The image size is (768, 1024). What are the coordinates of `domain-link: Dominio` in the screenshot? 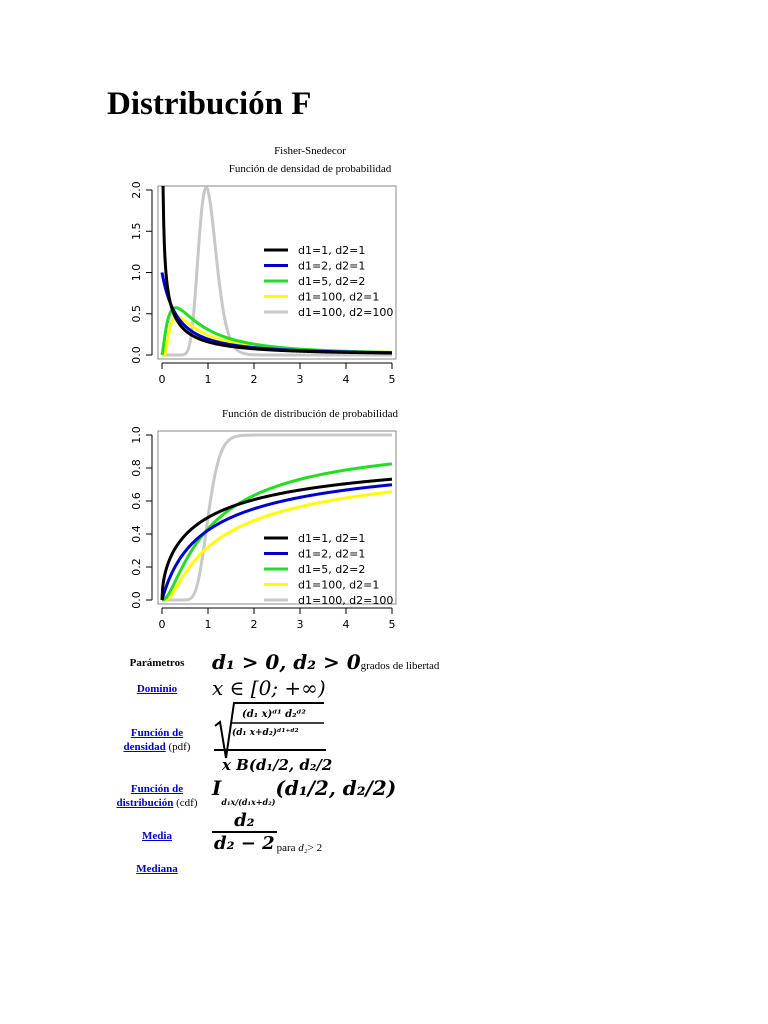 It's located at (157, 689).